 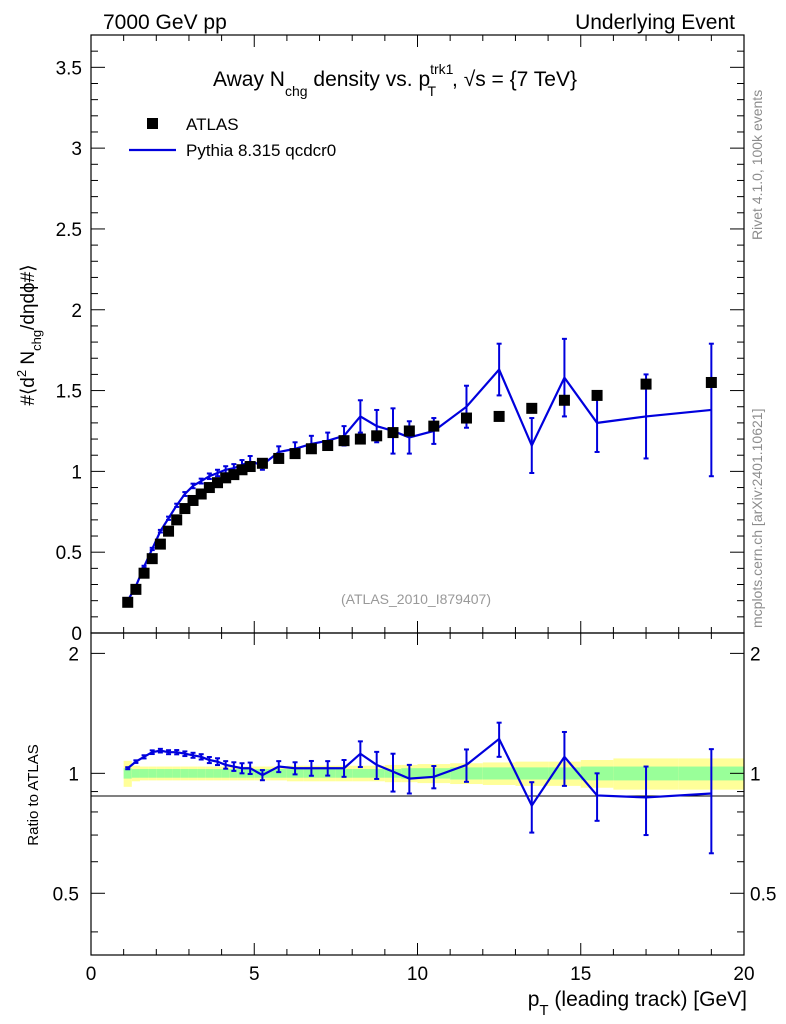 I want to click on legend: ATLAS Pythia 8.315 qcdcr0, so click(x=232, y=137).